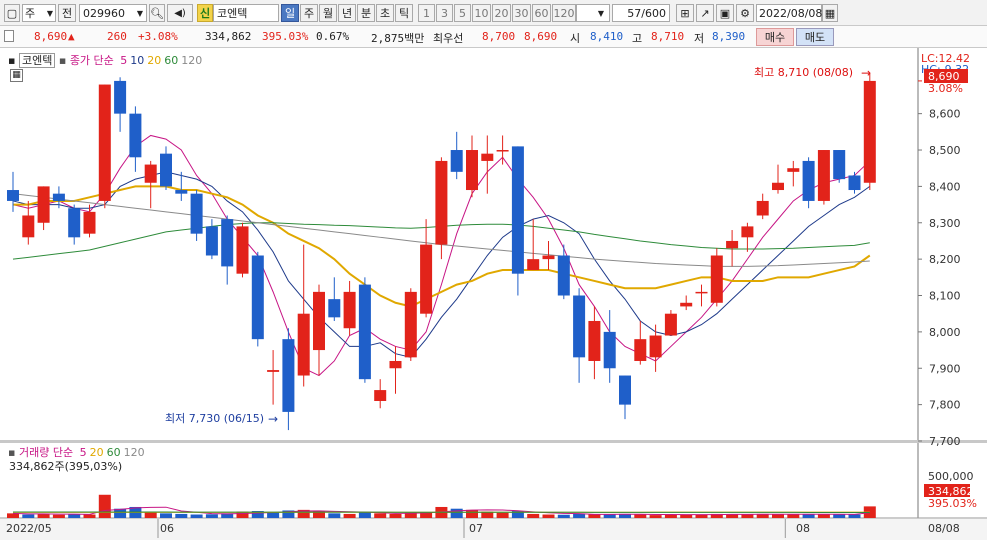 This screenshot has width=987, height=543. What do you see at coordinates (803, 528) in the screenshot?
I see `x-axis-label-3: 08` at bounding box center [803, 528].